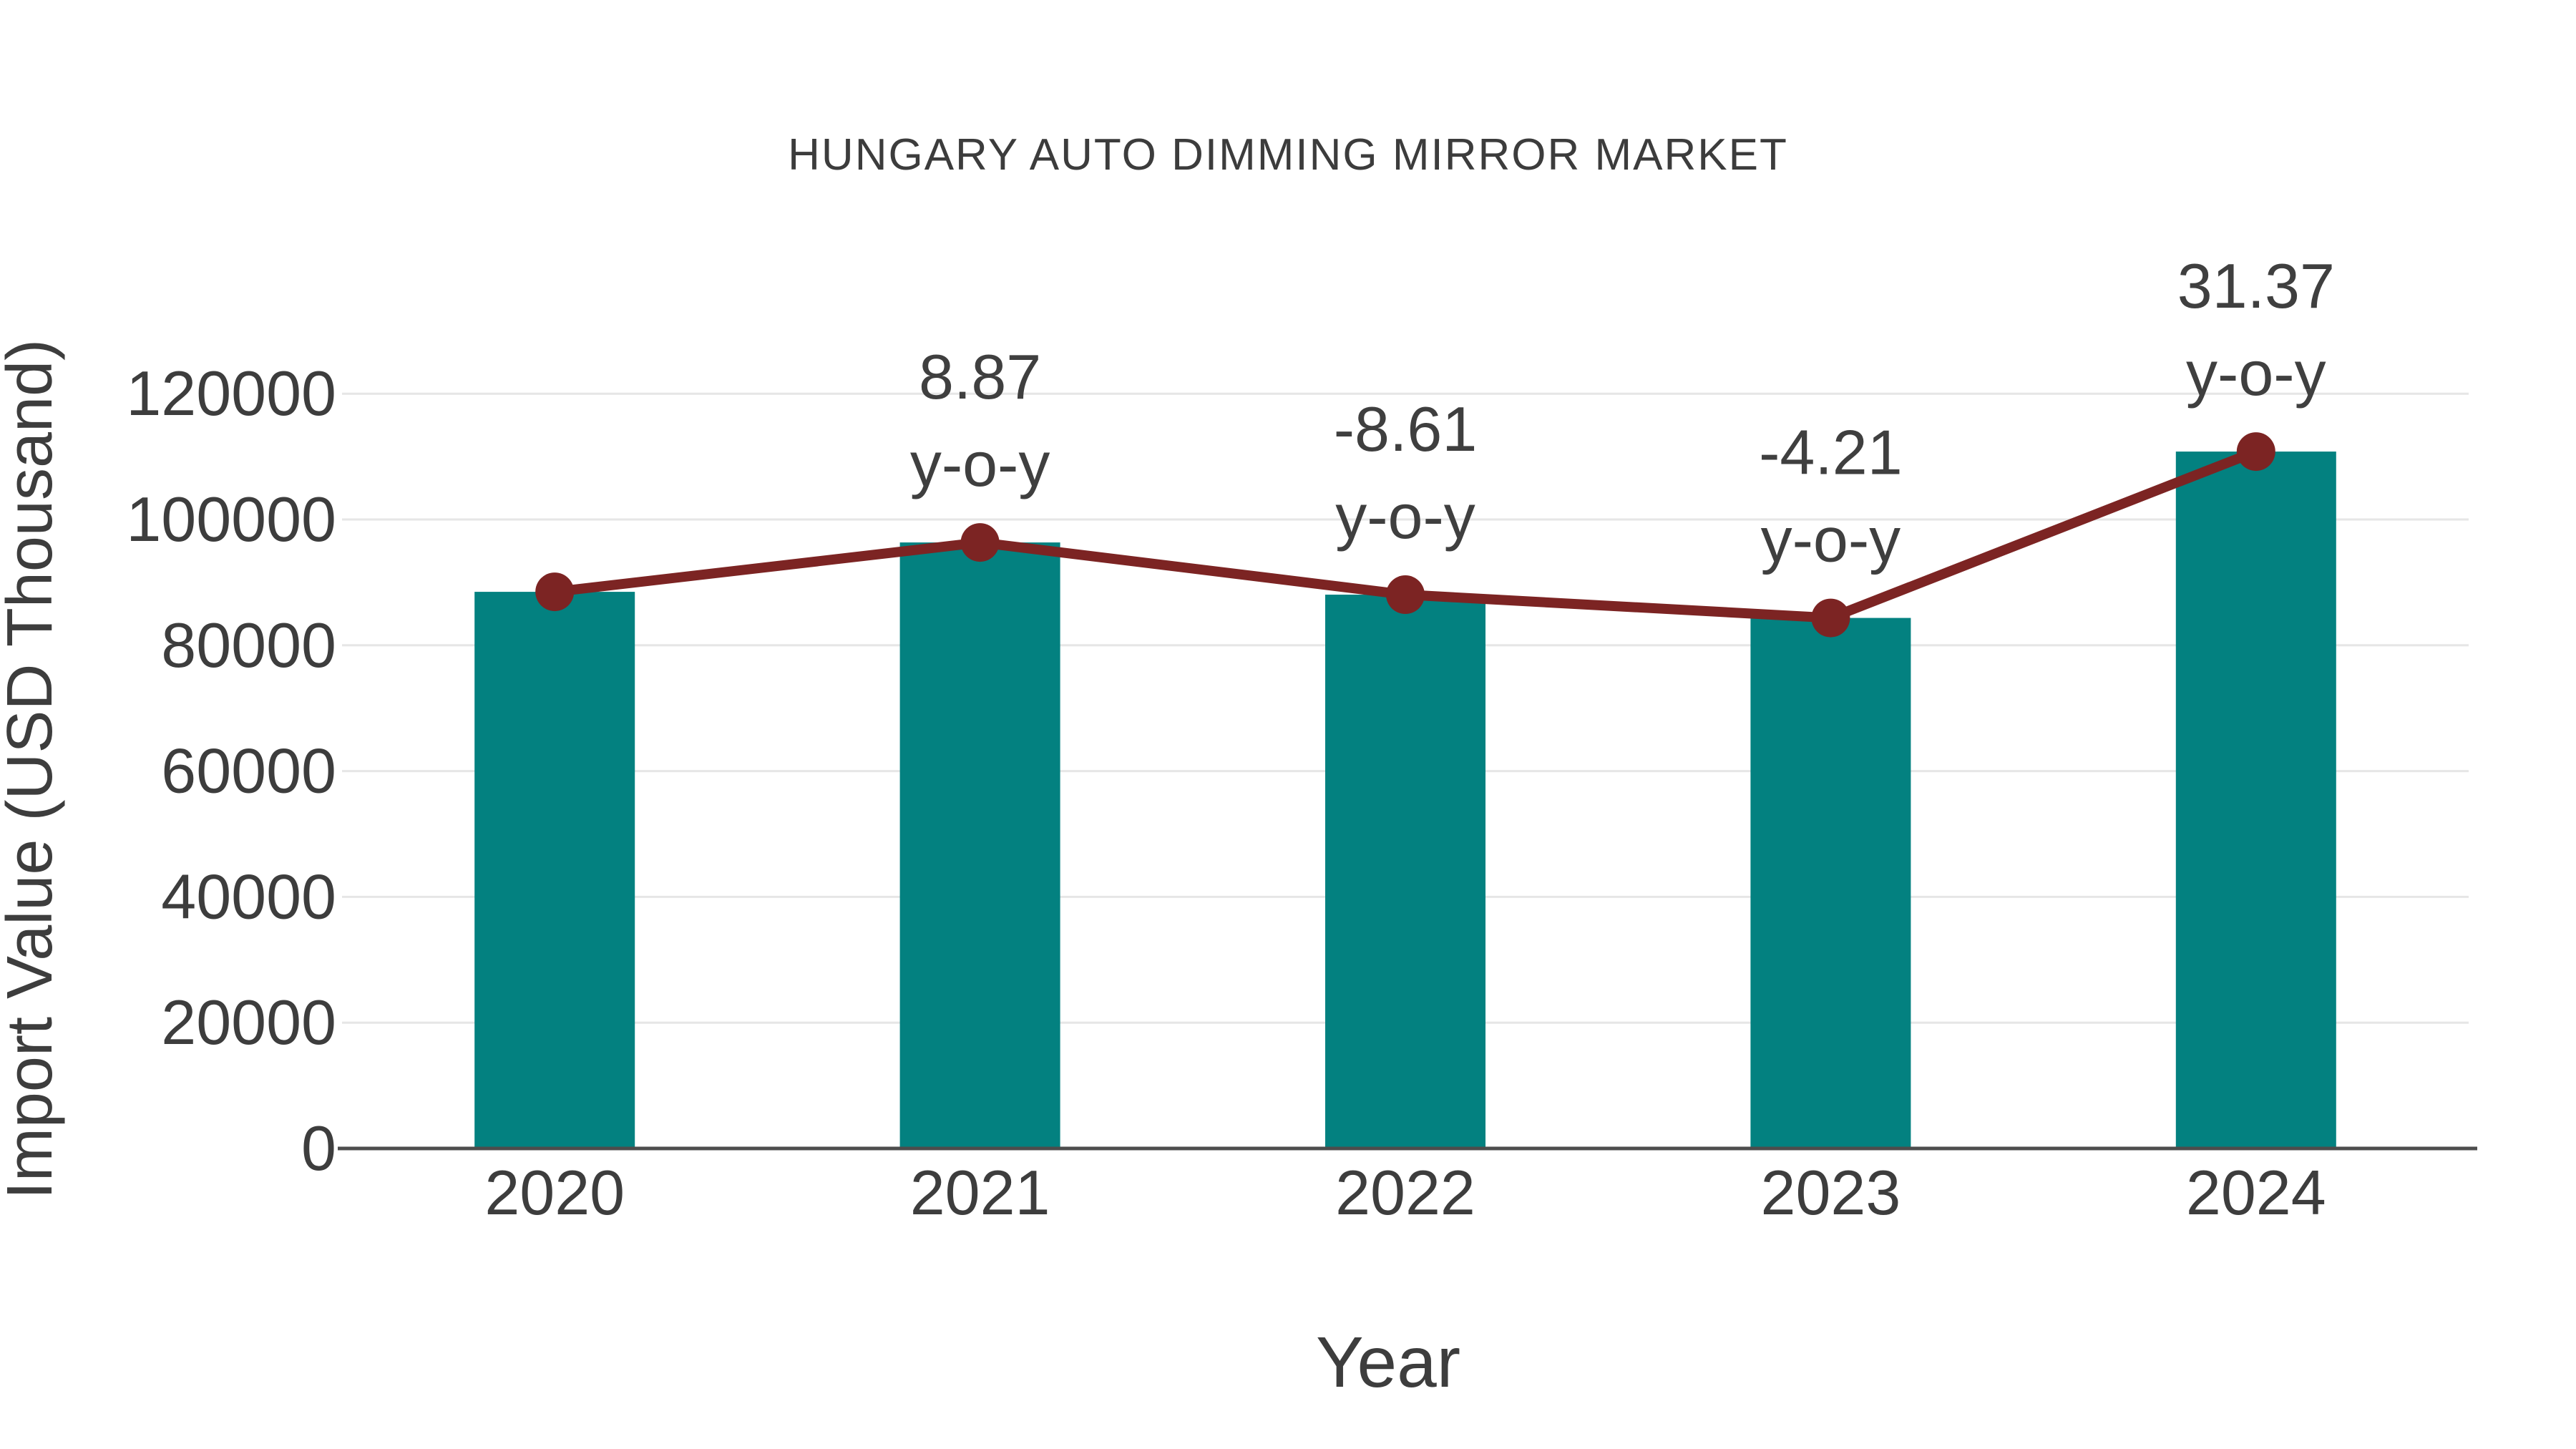 This screenshot has height=1449, width=2576. I want to click on y-tick-label-60000: 60000, so click(248, 771).